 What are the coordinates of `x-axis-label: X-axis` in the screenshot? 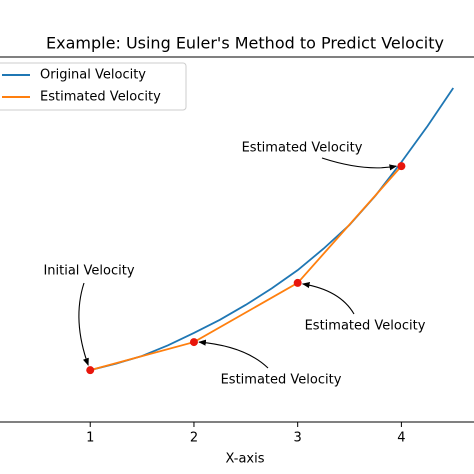 It's located at (245, 459).